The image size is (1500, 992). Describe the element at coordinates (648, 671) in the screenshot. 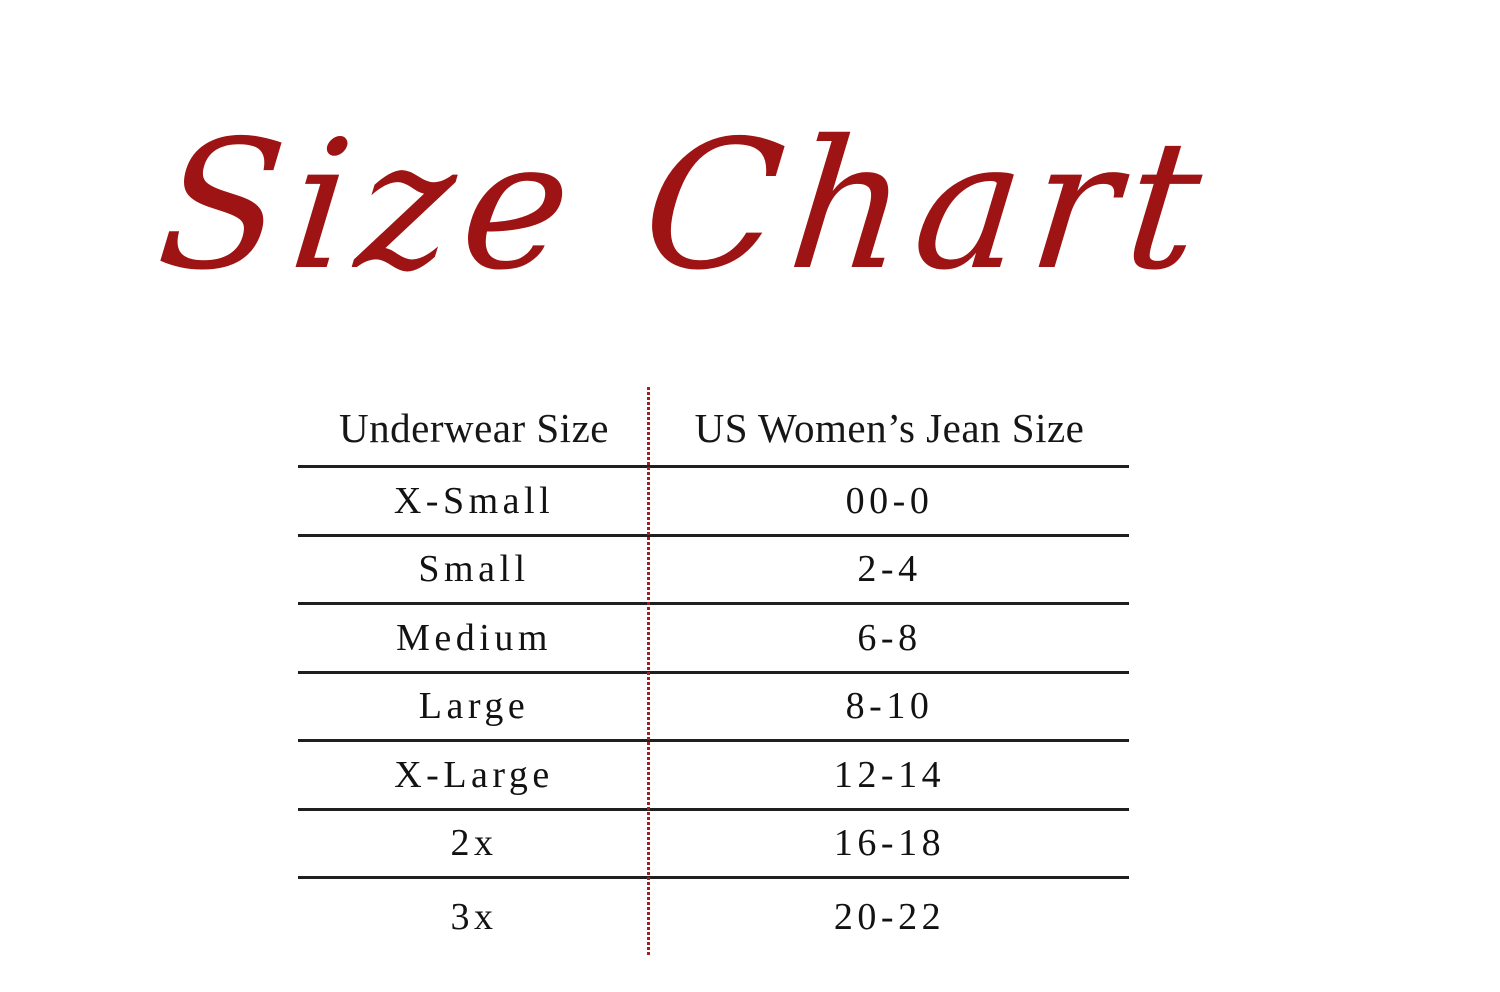

I see `column-divider-dotted-line` at that location.